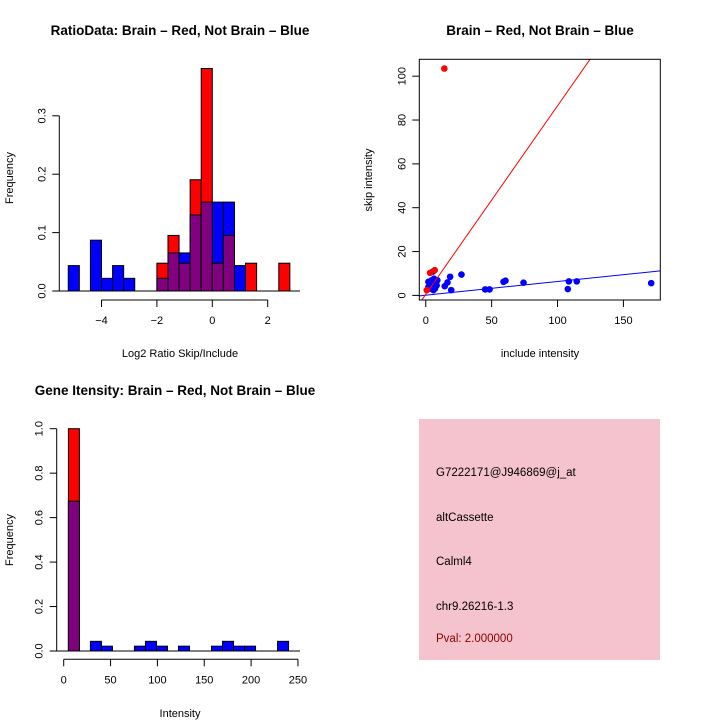 This screenshot has width=720, height=725. I want to click on scatter-ylabel: skip intensity, so click(369, 179).